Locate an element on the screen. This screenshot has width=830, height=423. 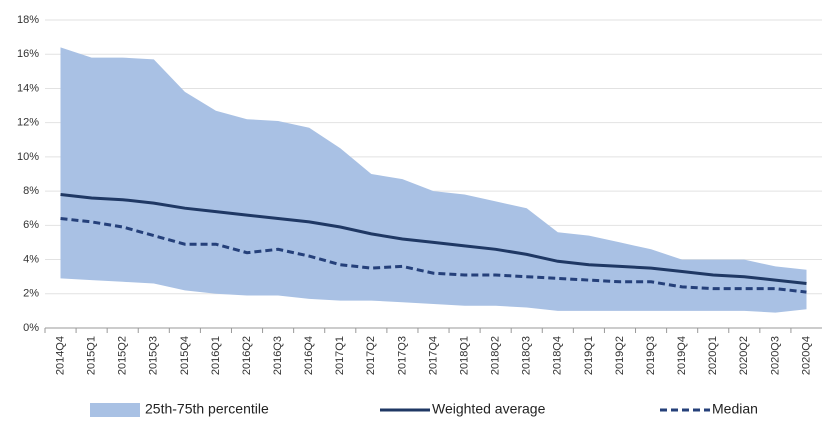
x-tick-label: 2014Q4 is located at coordinates (60, 355).